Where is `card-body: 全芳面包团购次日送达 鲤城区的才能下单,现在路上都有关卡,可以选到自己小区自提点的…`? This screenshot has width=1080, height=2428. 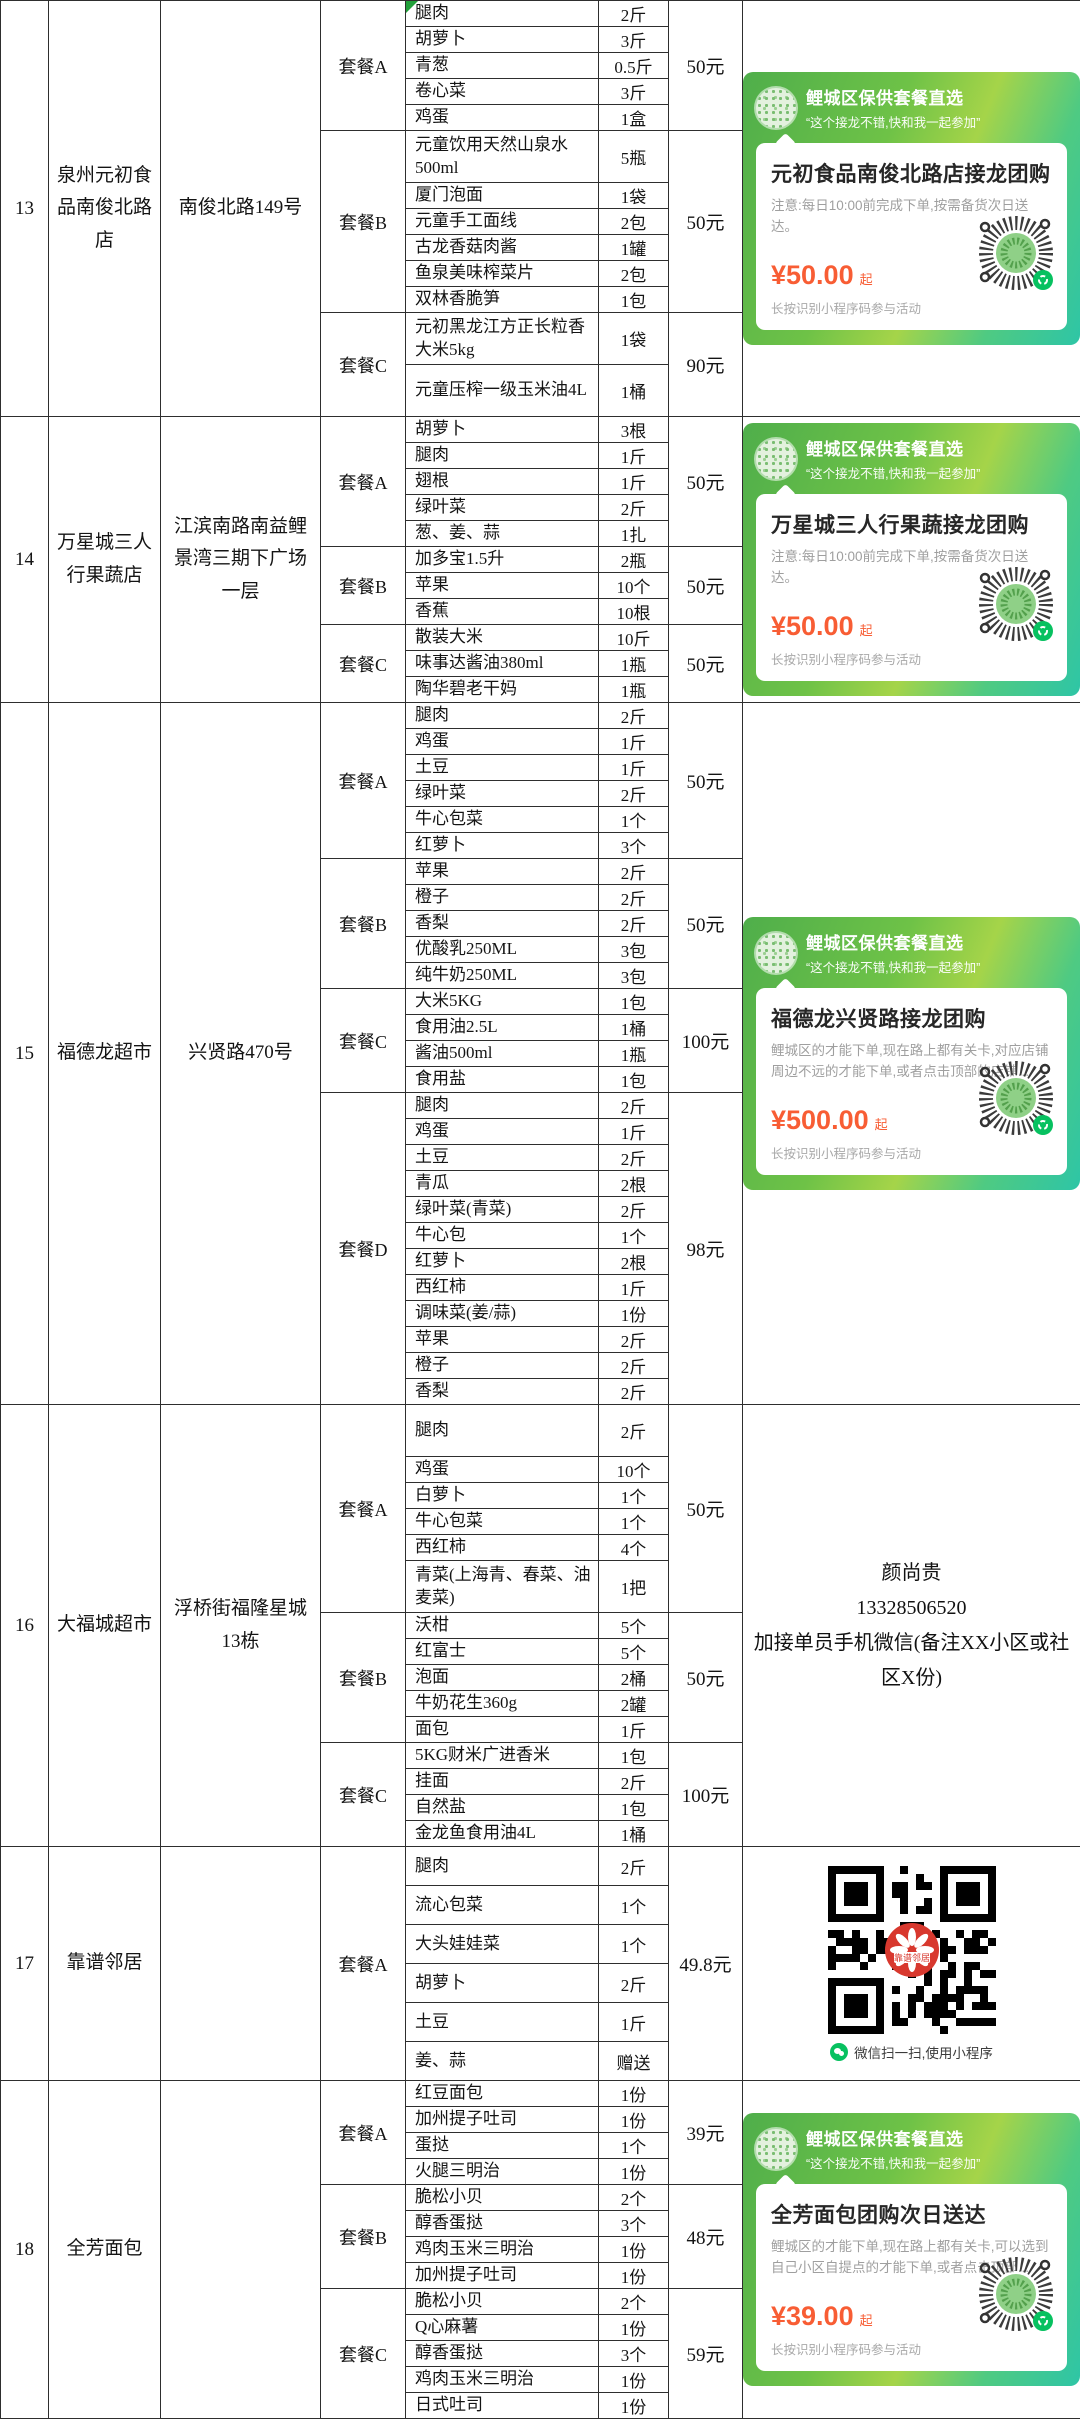 card-body: 全芳面包团购次日送达 鲤城区的才能下单,现在路上都有关卡,可以选到自己小区自提点的… is located at coordinates (911, 2277).